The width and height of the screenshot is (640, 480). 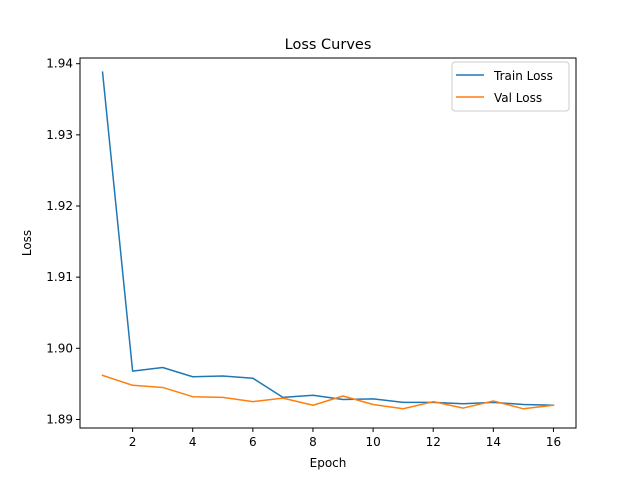 What do you see at coordinates (59, 419) in the screenshot?
I see `y-tick-label: 1.89` at bounding box center [59, 419].